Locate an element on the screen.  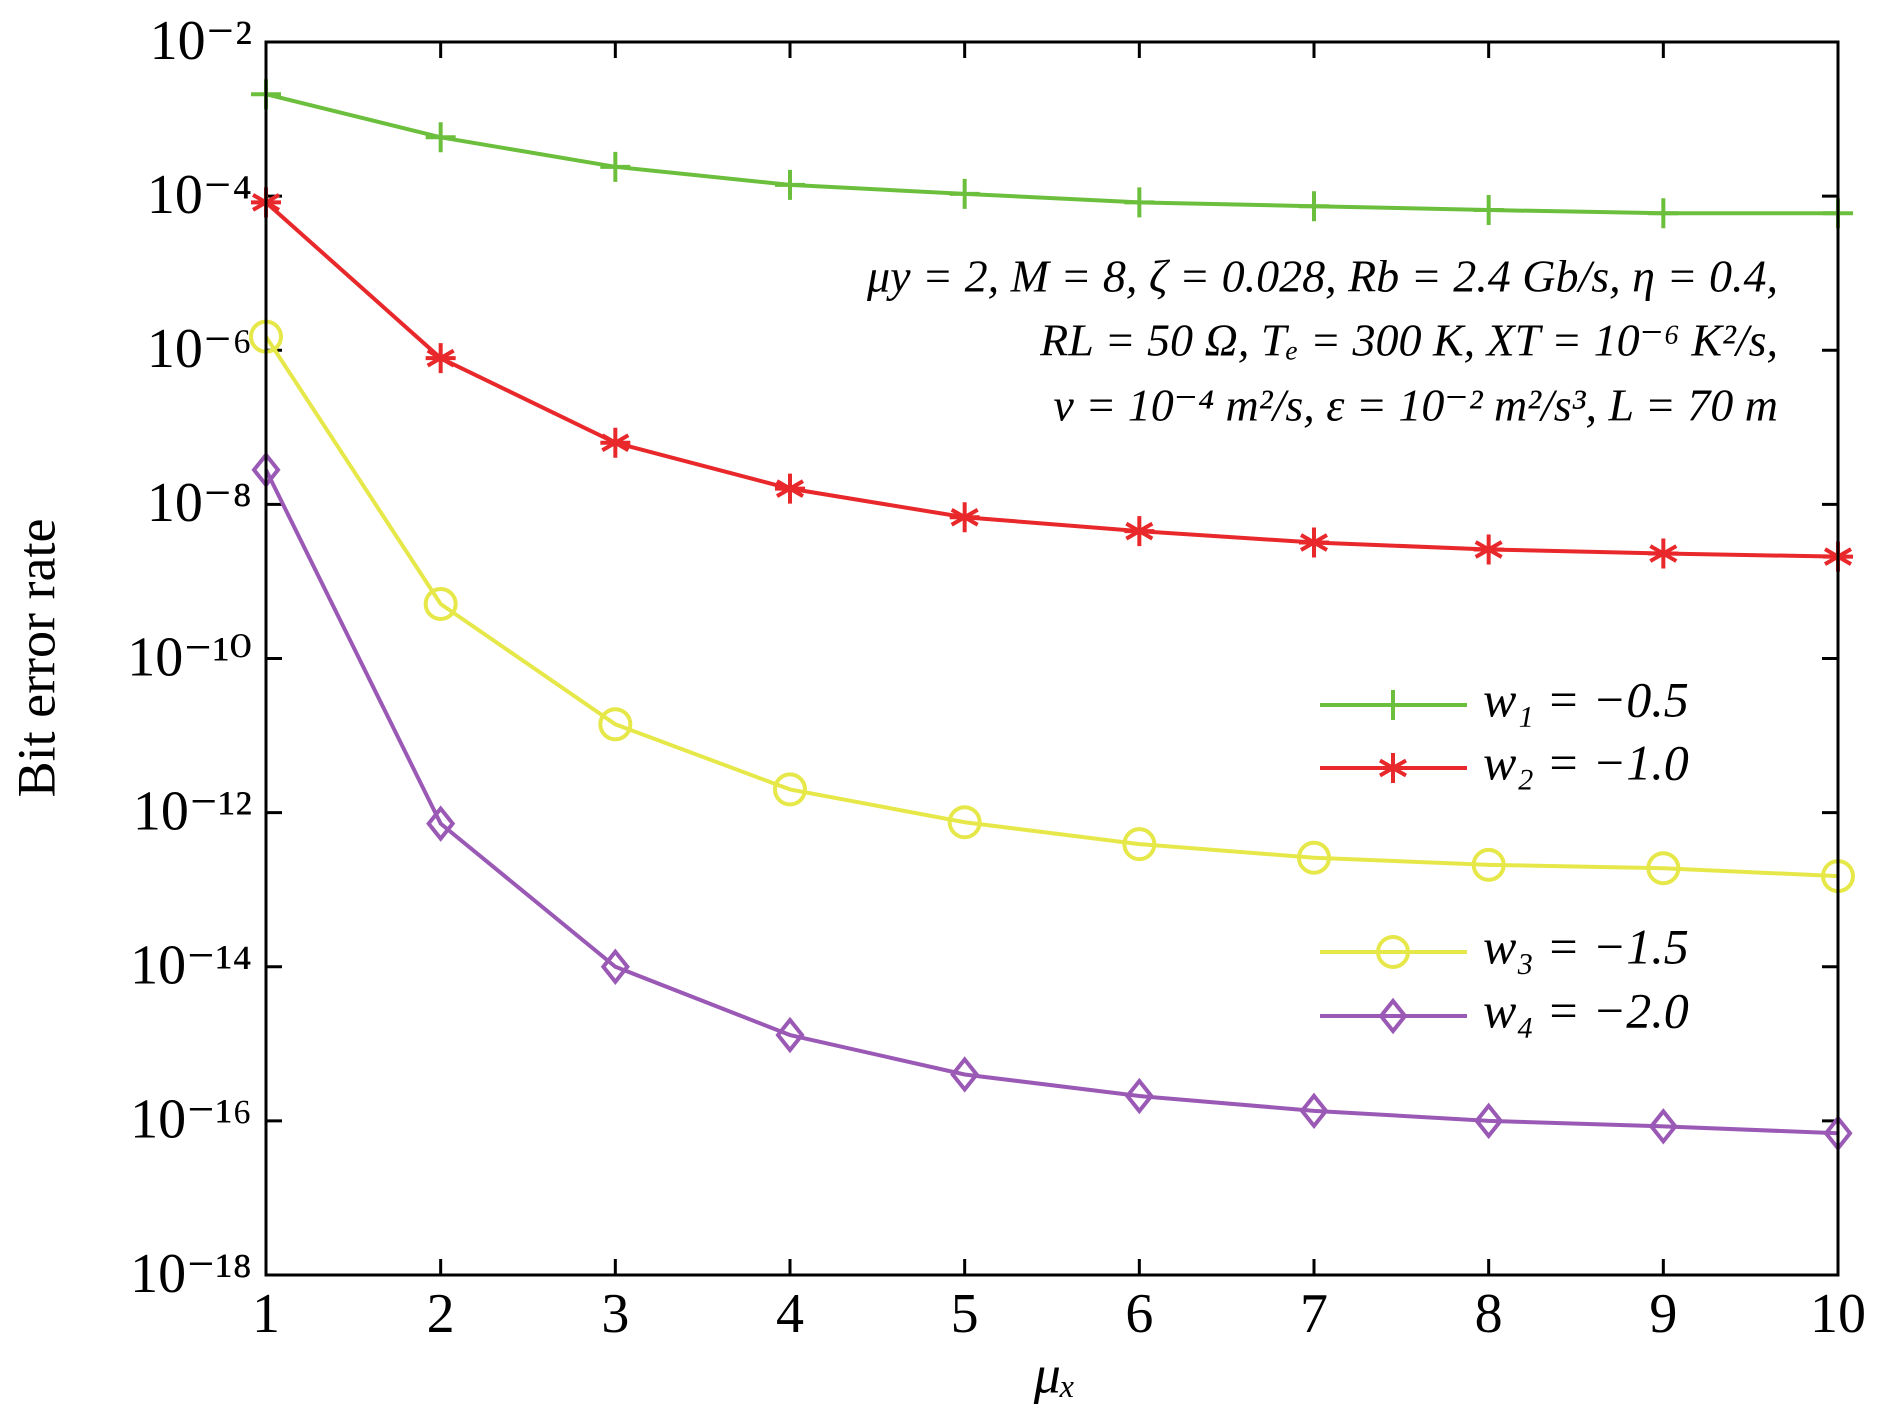
x-tick-label: 9 is located at coordinates (1663, 1314).